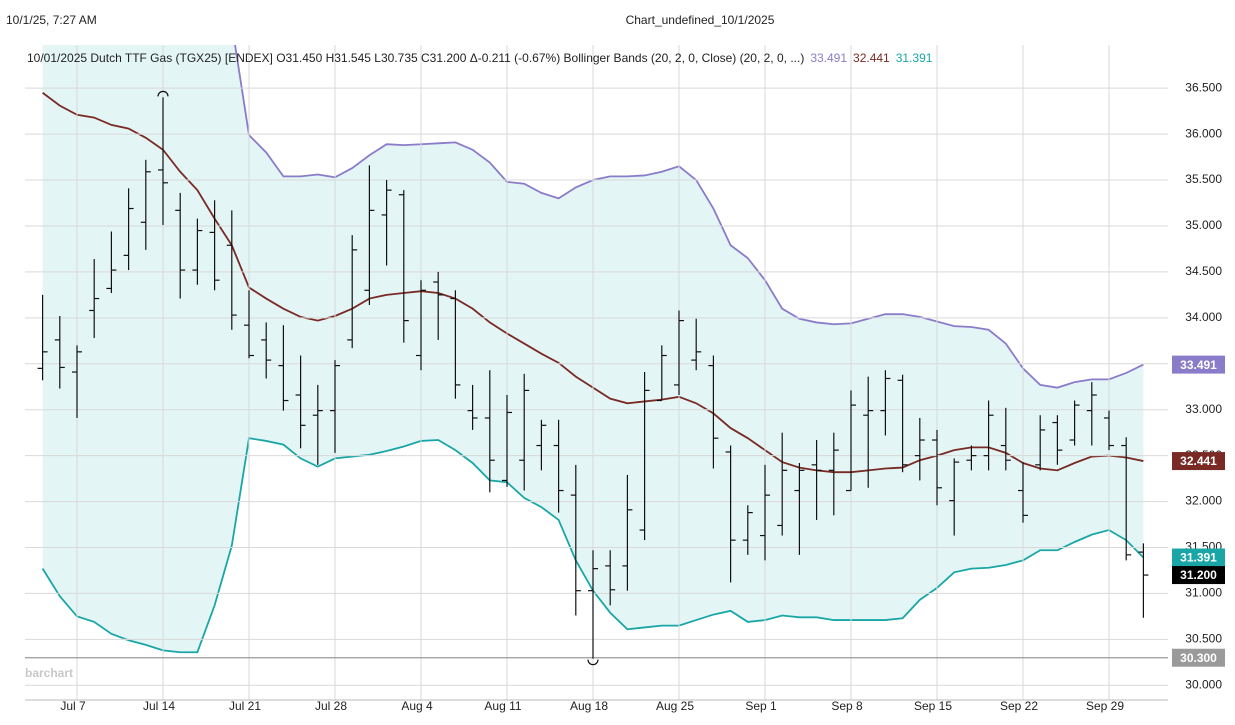 The image size is (1235, 725). I want to click on x-tick-label: Aug 11, so click(502, 706).